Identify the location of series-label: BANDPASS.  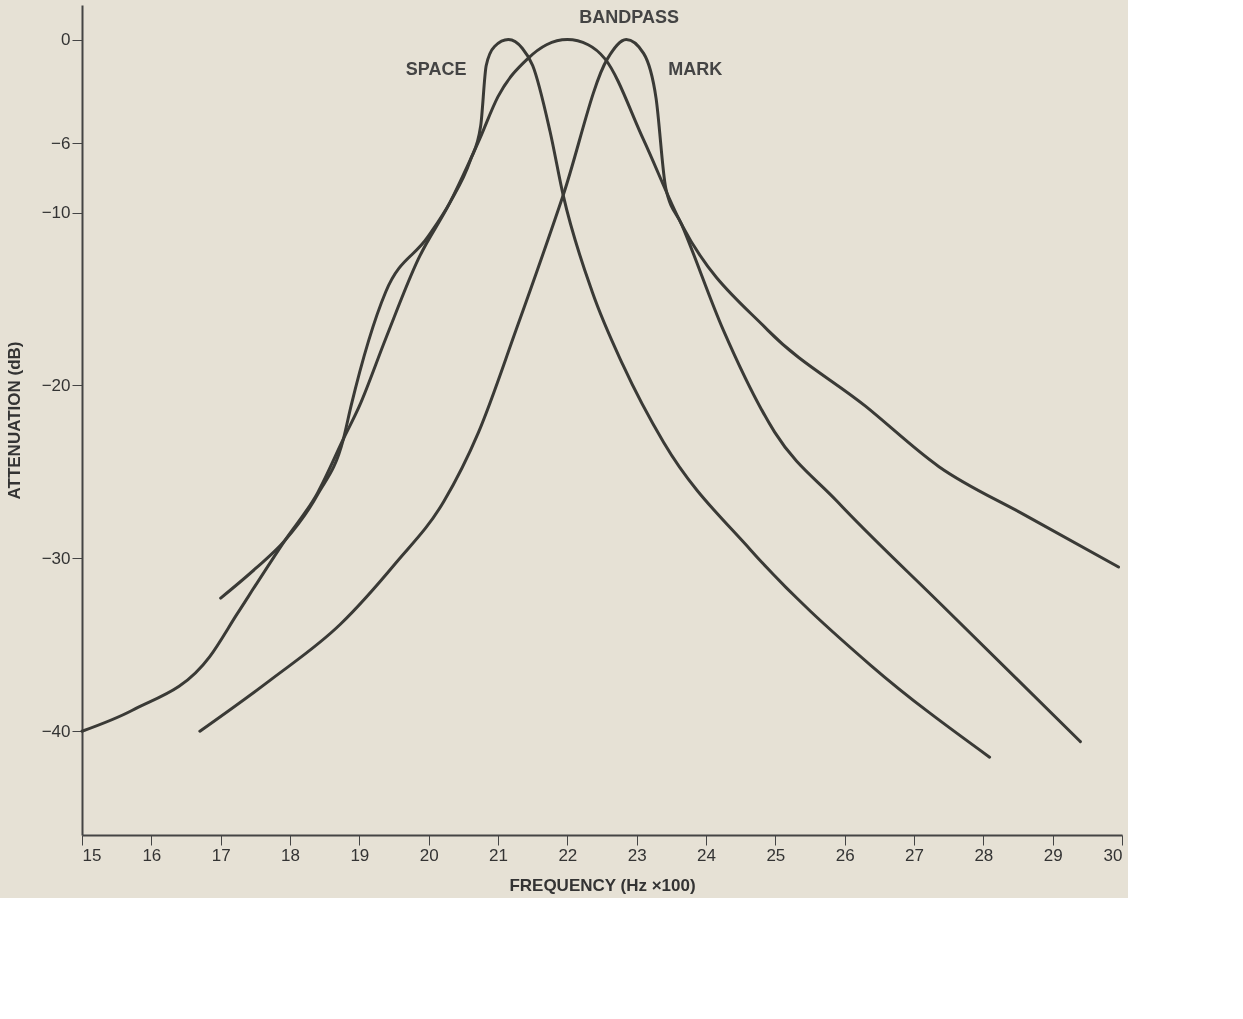
(629, 16).